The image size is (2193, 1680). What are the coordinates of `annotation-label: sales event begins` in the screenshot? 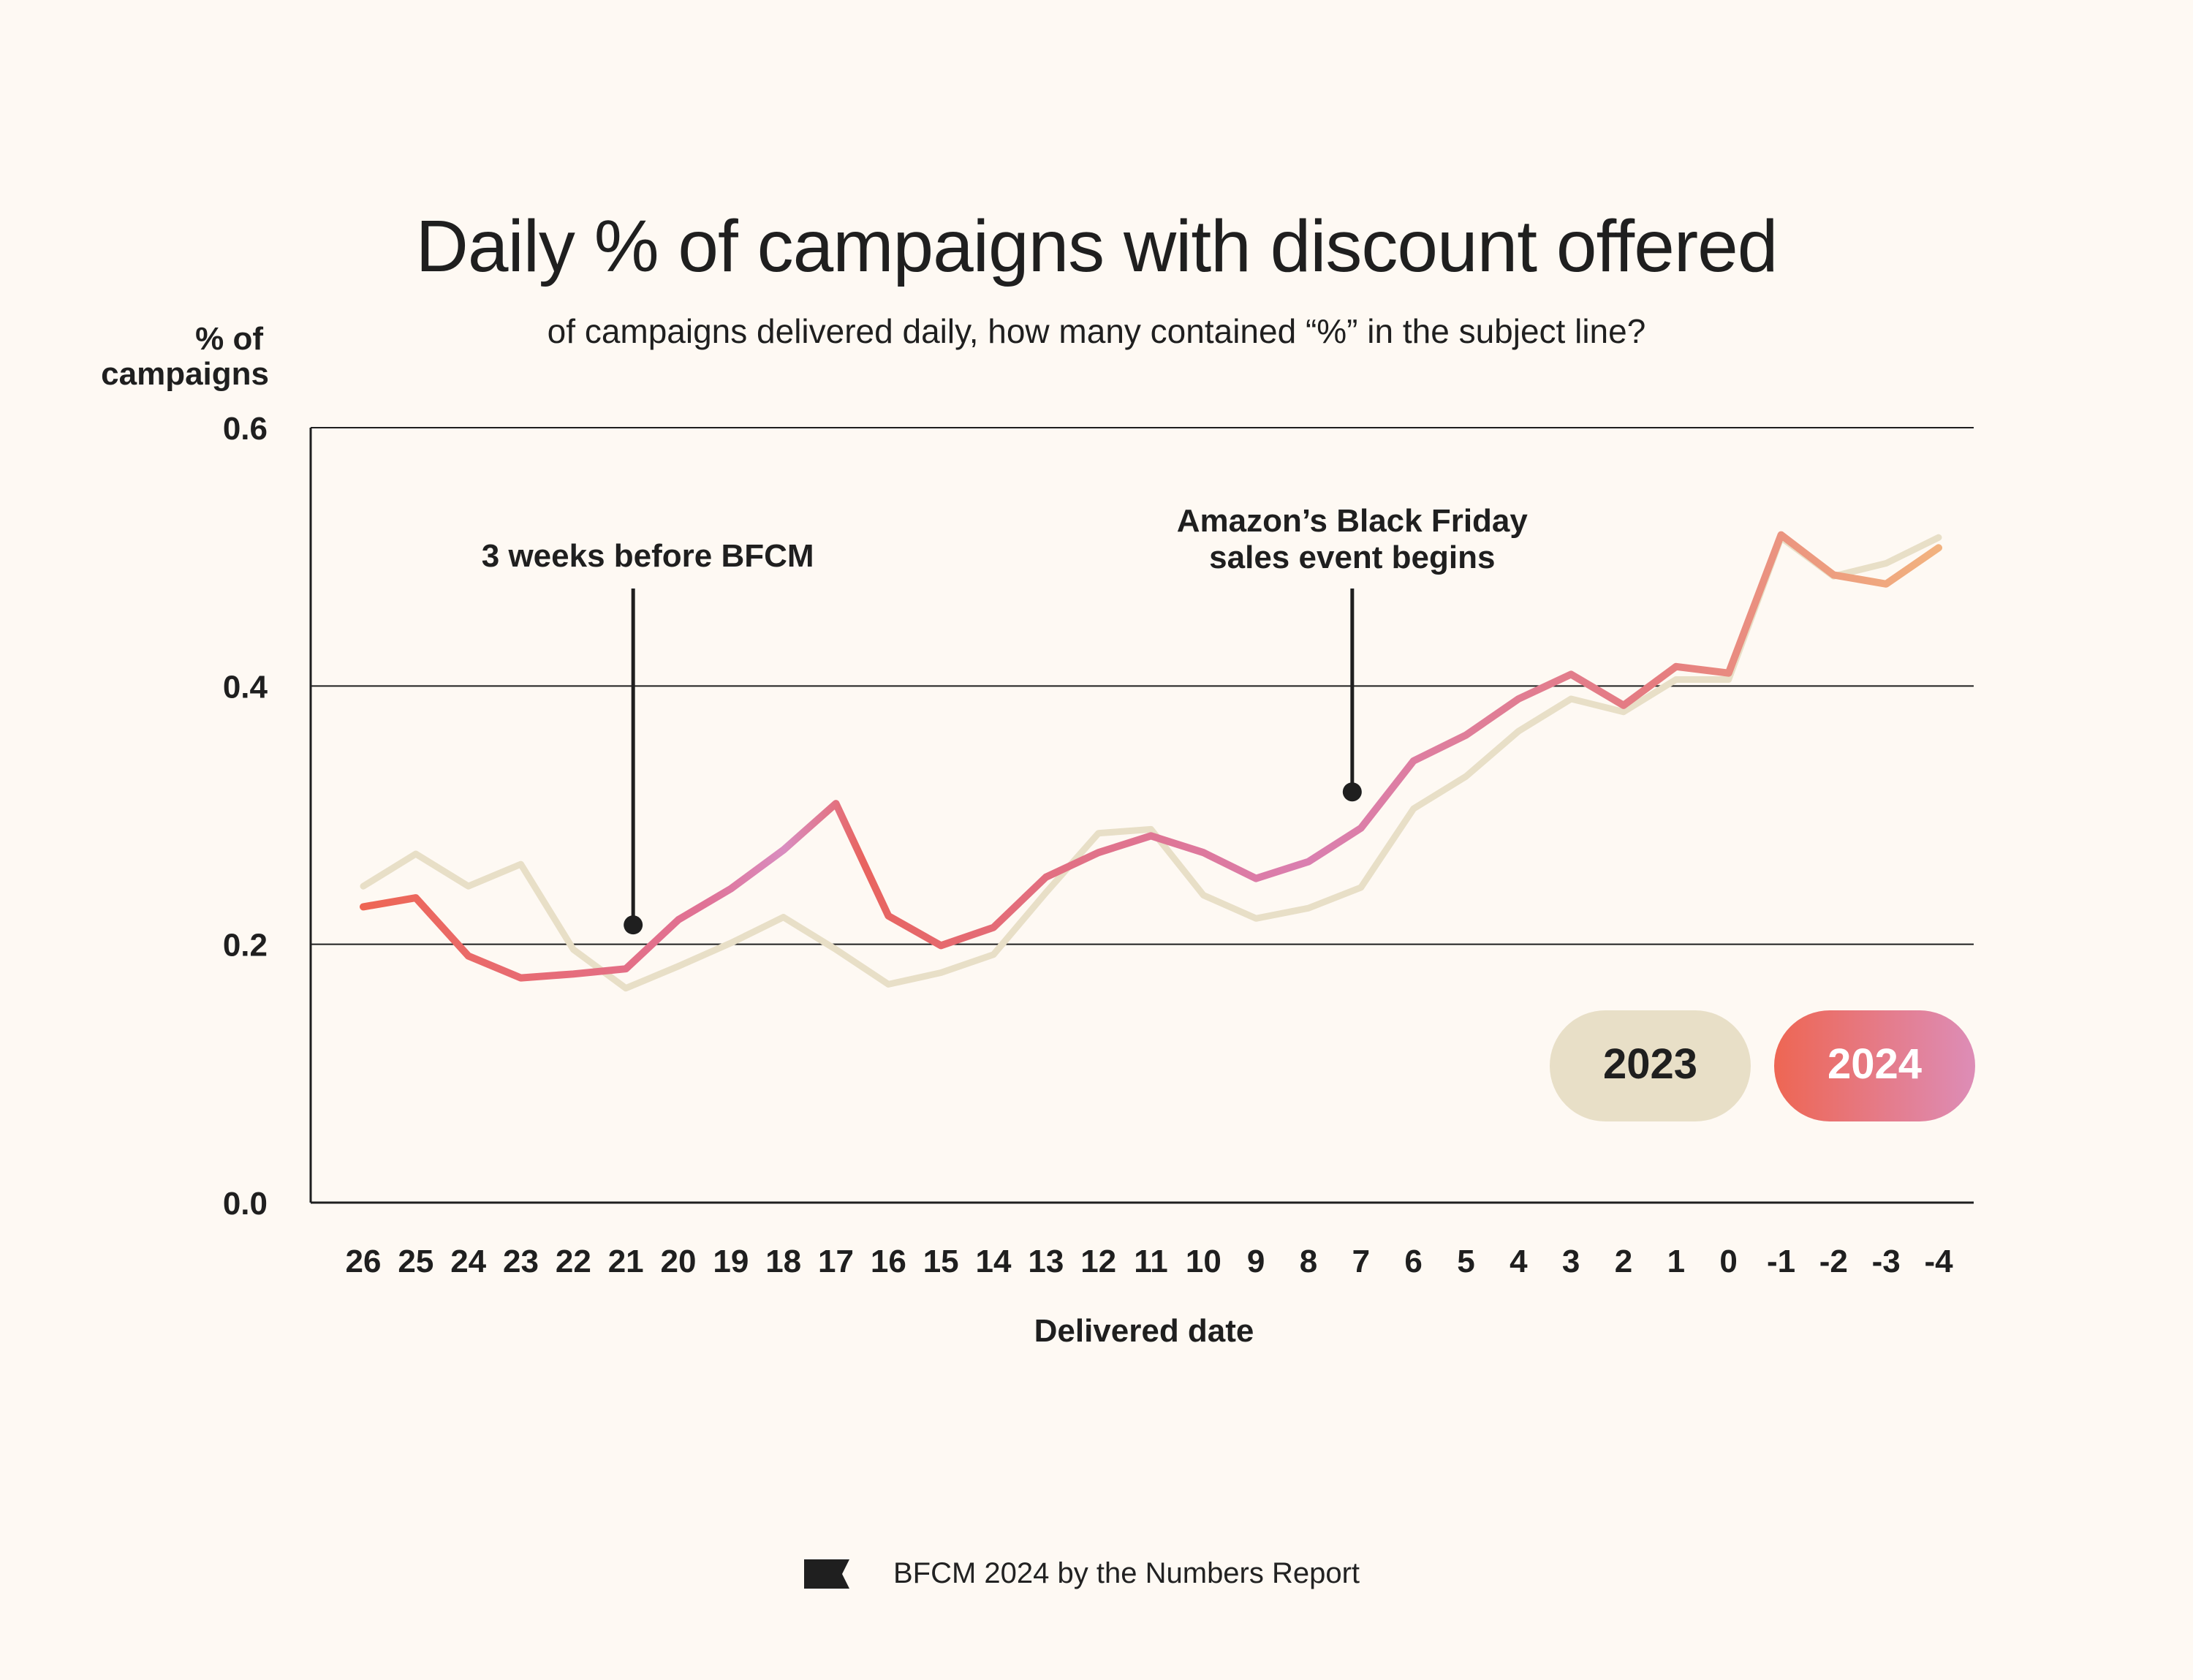 It's located at (1352, 557).